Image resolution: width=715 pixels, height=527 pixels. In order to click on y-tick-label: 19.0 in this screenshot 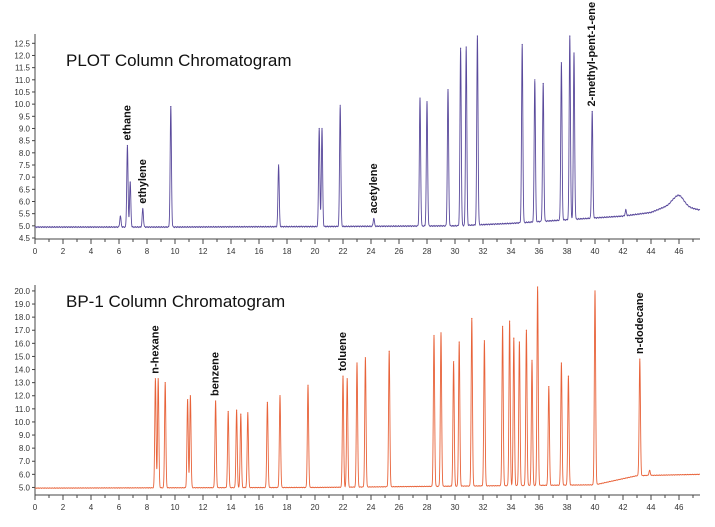, I will do `click(22, 304)`.